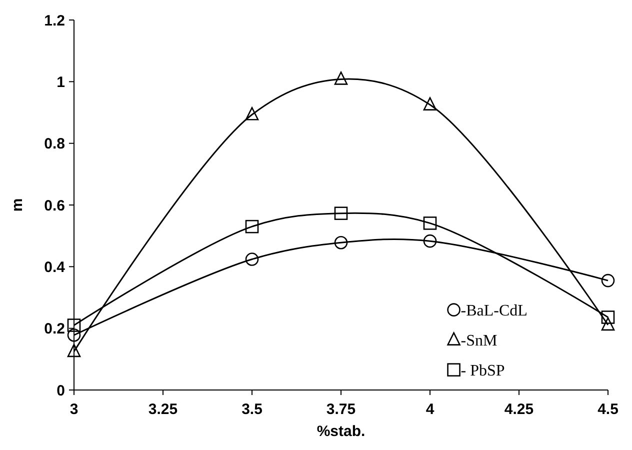 This screenshot has width=632, height=450. I want to click on y-axis-title: m, so click(17, 205).